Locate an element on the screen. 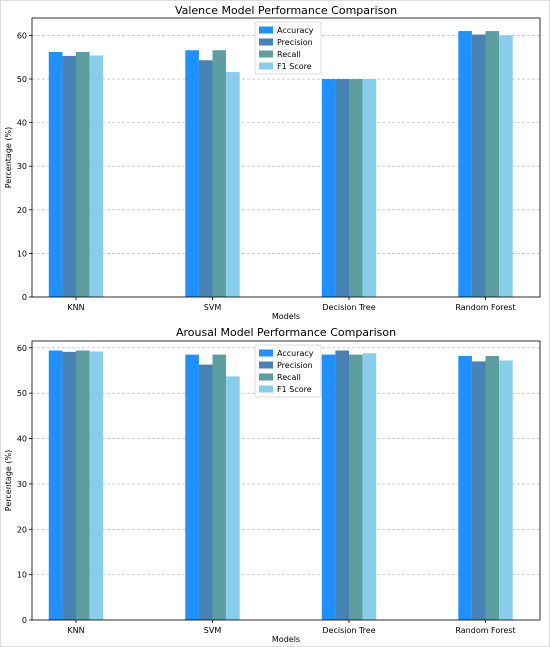  chart-title: Valence Model Performance Comparison is located at coordinates (286, 10).